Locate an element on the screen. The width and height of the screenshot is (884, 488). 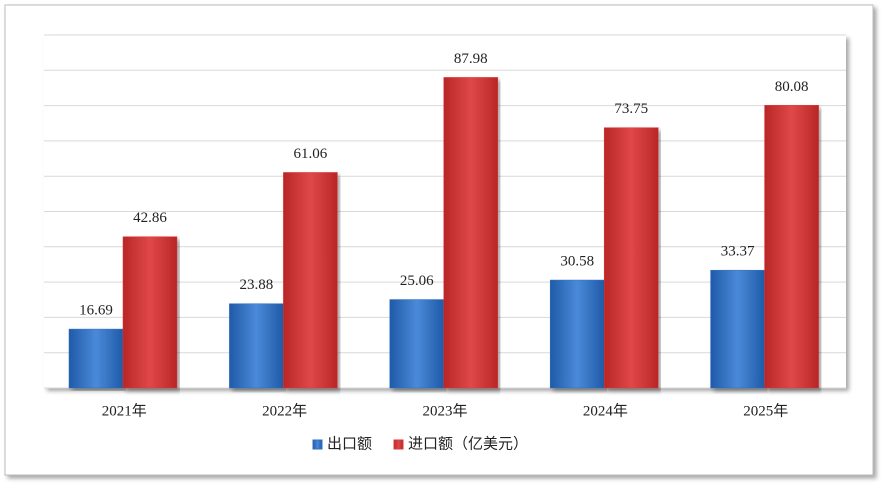
data-label: 61.06 is located at coordinates (311, 154).